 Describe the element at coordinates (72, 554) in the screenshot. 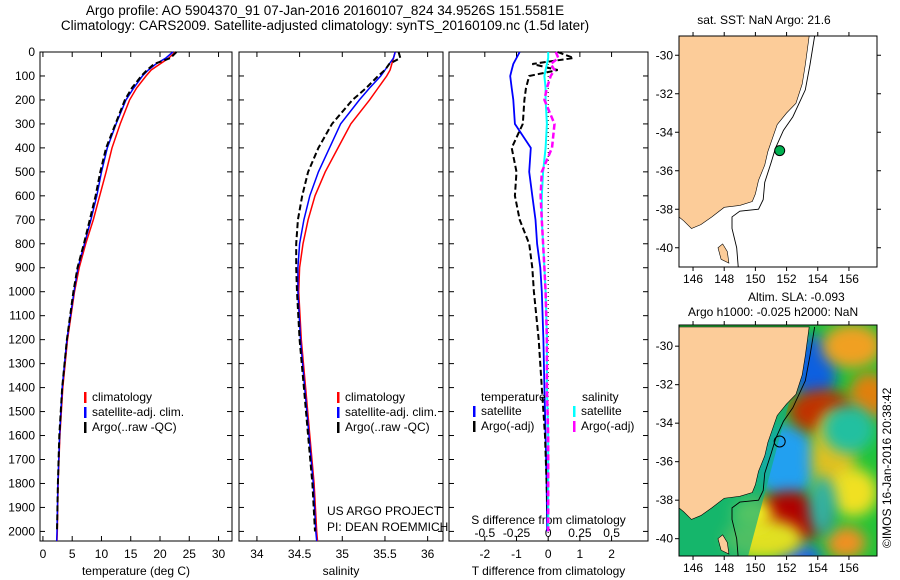

I see `temperature-xtick-label: 5` at that location.